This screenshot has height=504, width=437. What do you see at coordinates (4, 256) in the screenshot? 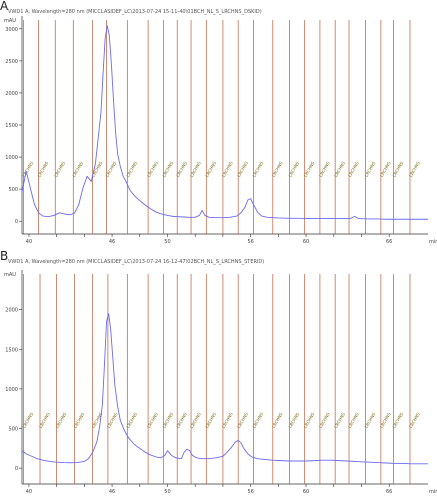
I see `panel-letter-b: B` at bounding box center [4, 256].